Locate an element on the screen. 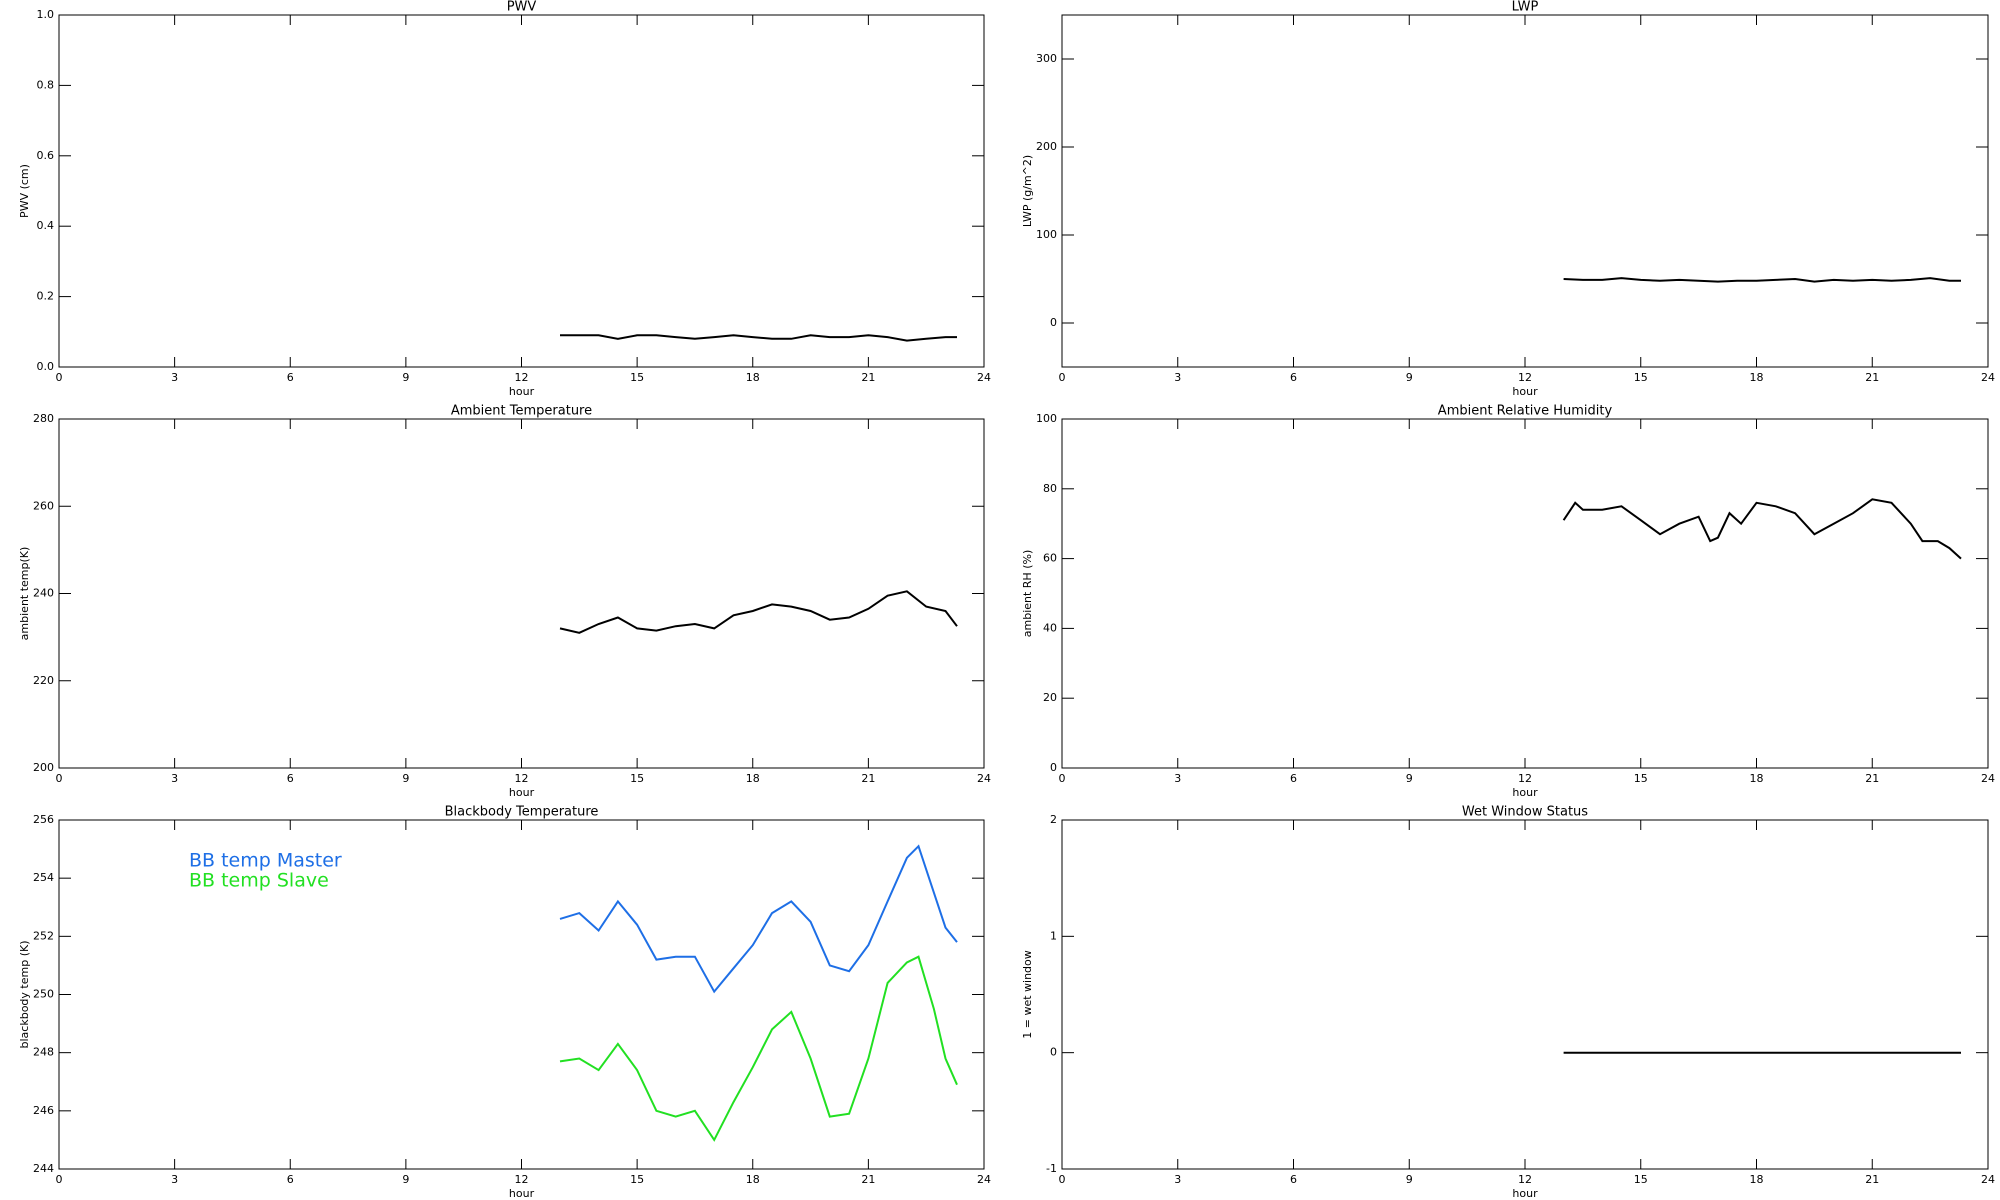  y-tick-label: 220 is located at coordinates (43, 680).